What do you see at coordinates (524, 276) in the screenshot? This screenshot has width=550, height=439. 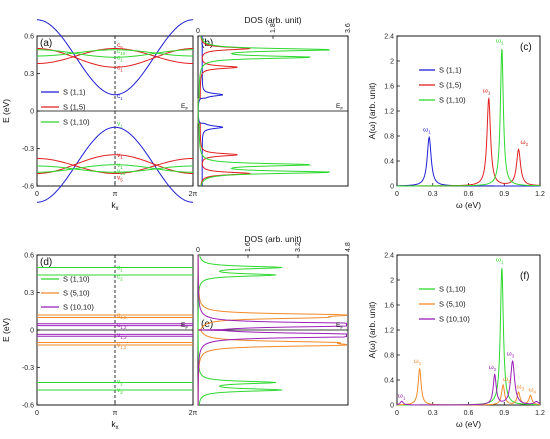 I see `panel-label: (f)` at bounding box center [524, 276].